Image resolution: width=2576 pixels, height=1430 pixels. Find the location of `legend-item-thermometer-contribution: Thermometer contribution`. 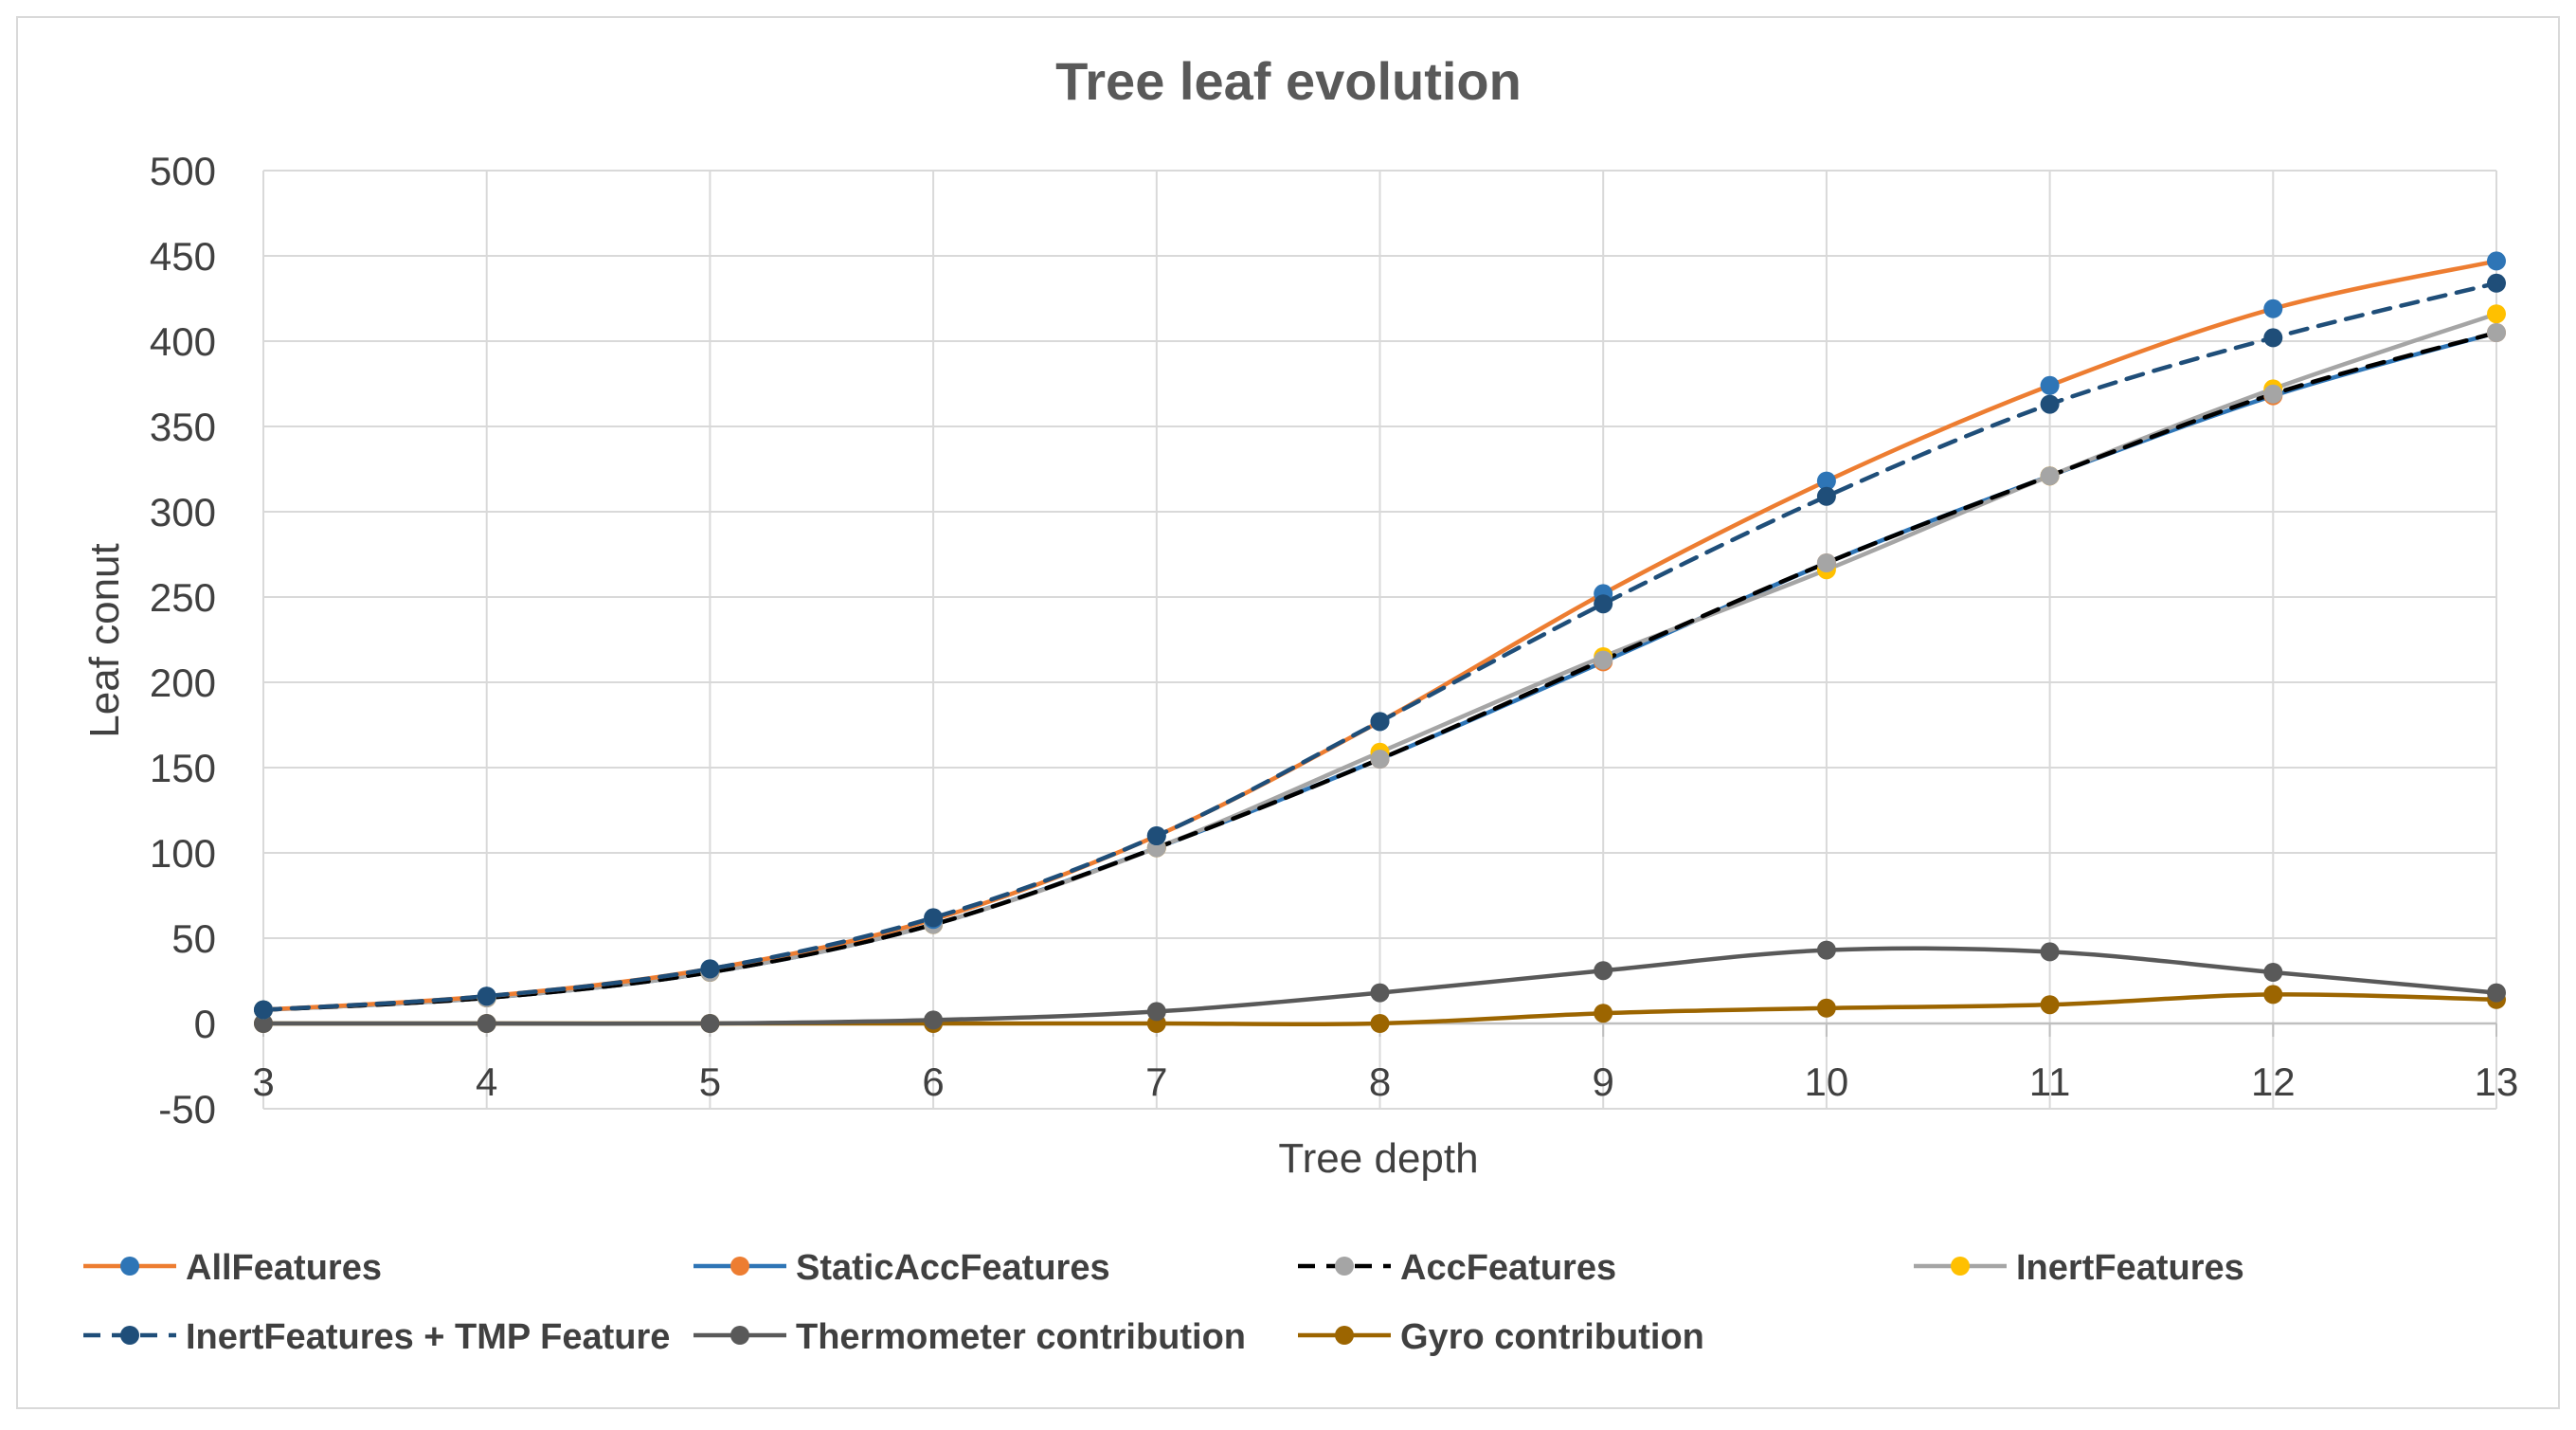

legend-item-thermometer-contribution: Thermometer contribution is located at coordinates (970, 1337).